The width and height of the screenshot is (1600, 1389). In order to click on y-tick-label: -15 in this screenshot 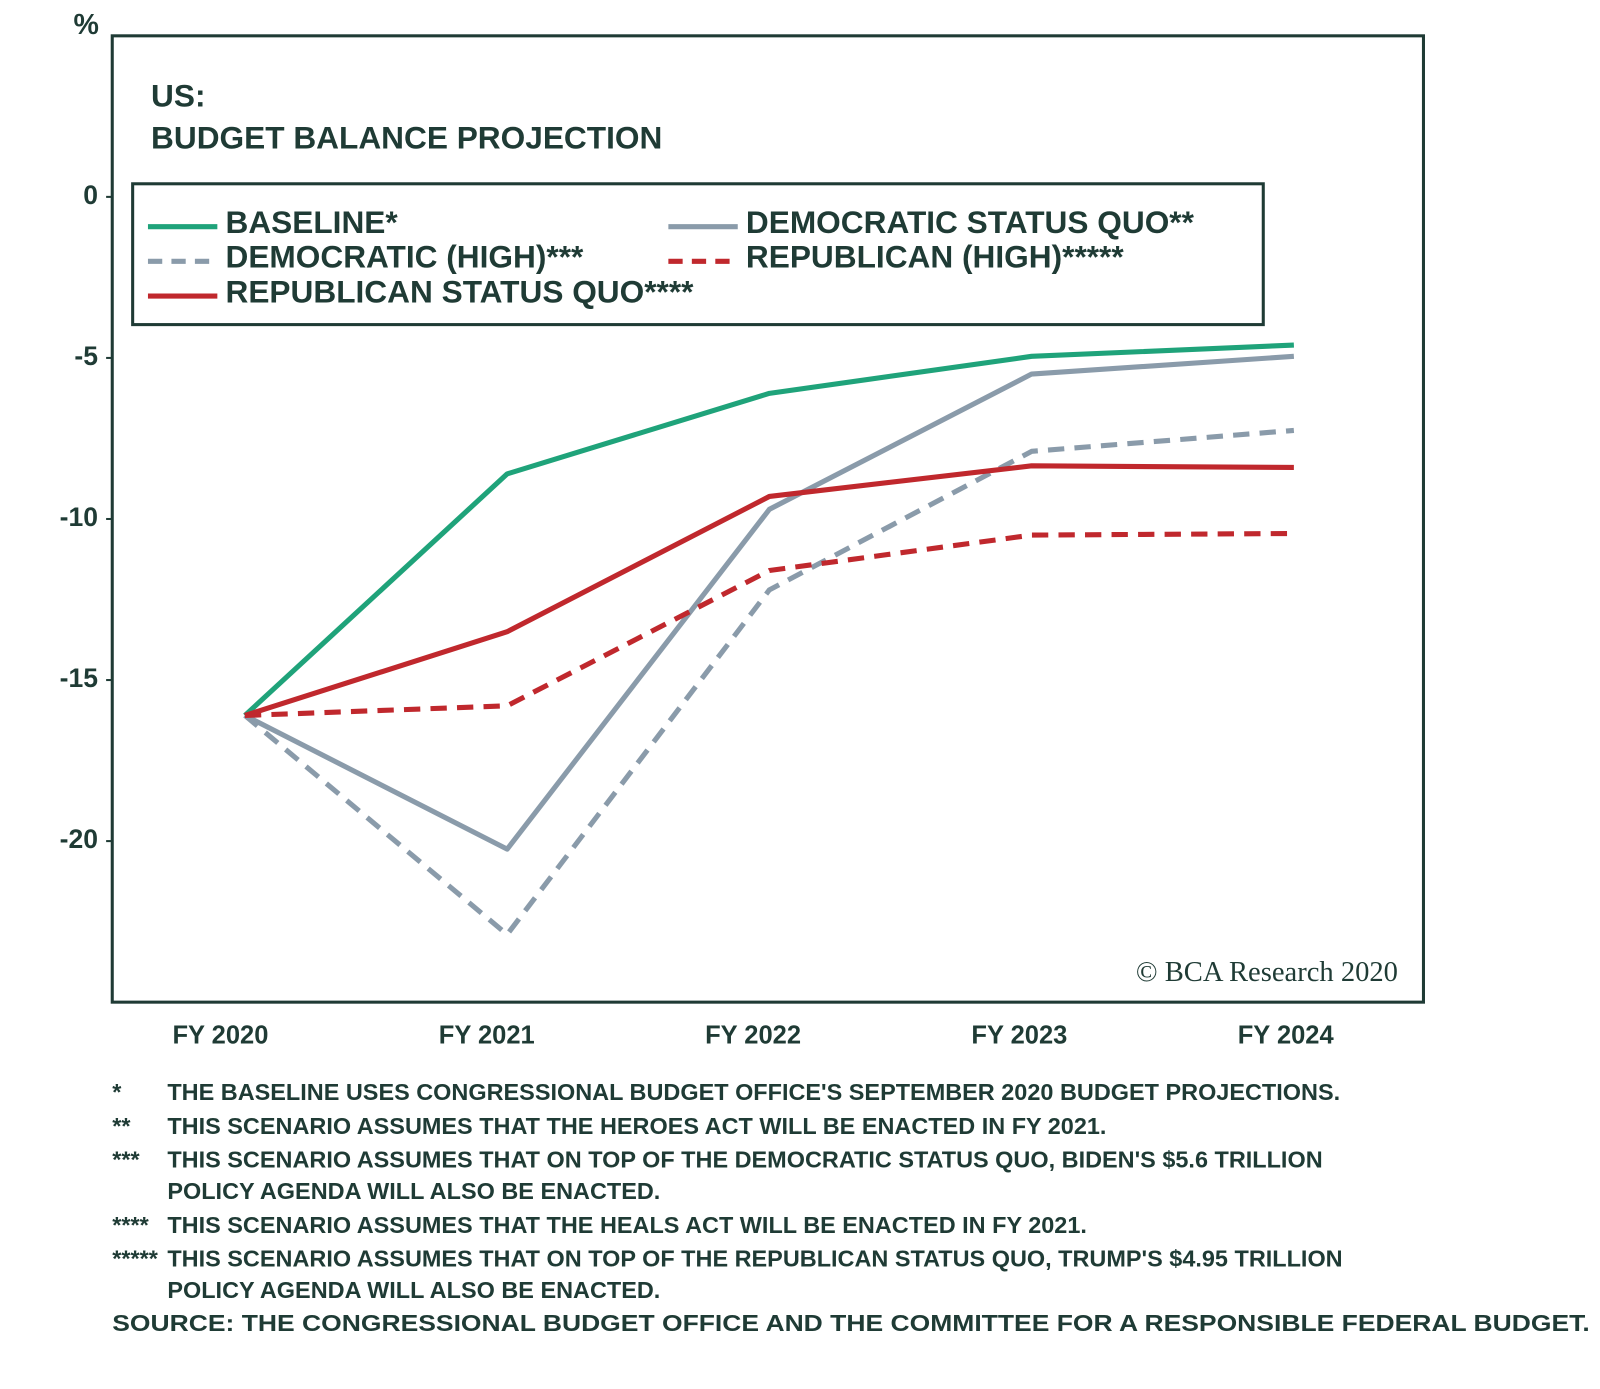, I will do `click(79, 678)`.